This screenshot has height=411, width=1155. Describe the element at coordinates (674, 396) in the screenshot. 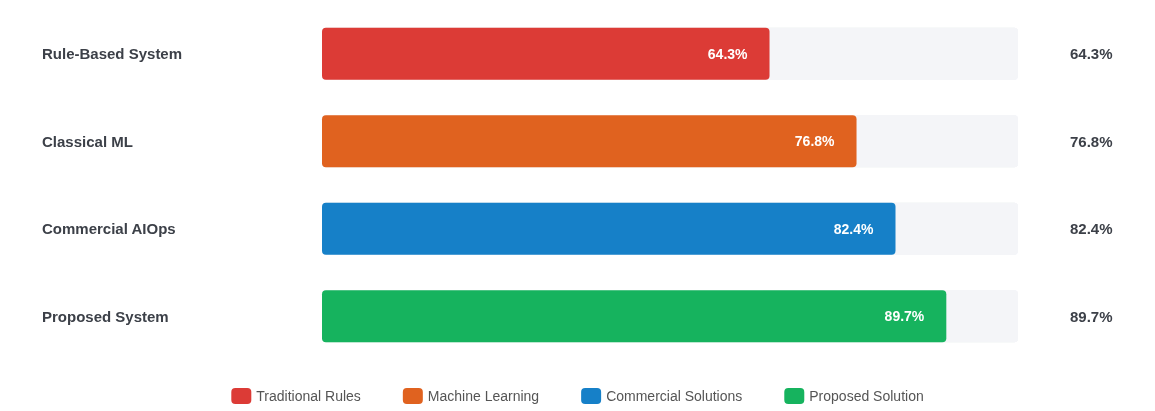

I see `legend-label: Commercial Solutions` at that location.